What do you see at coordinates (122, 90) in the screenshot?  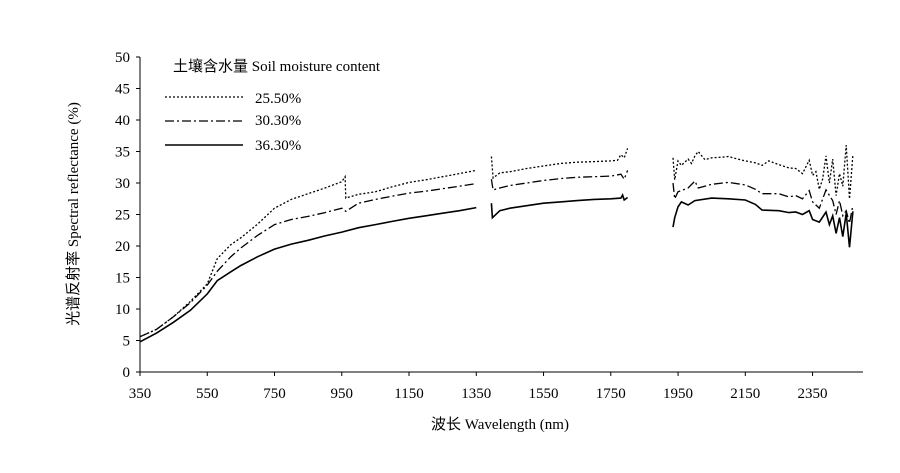 I see `y-tick-label: 45` at bounding box center [122, 90].